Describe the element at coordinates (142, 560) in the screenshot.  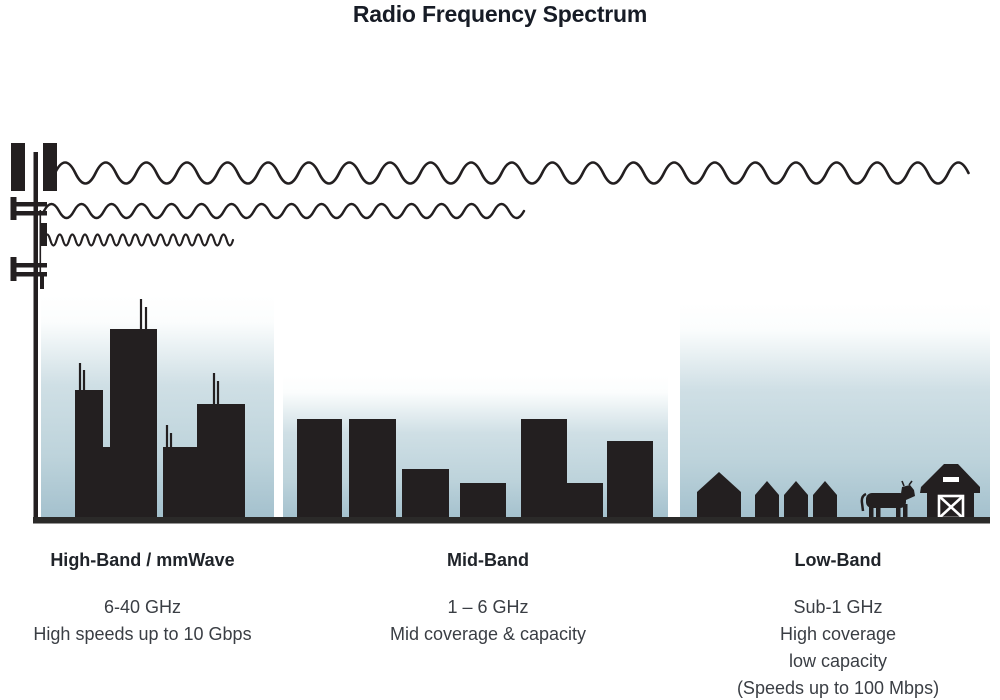
I see `high-band-heading: High-Band / mmWave` at that location.